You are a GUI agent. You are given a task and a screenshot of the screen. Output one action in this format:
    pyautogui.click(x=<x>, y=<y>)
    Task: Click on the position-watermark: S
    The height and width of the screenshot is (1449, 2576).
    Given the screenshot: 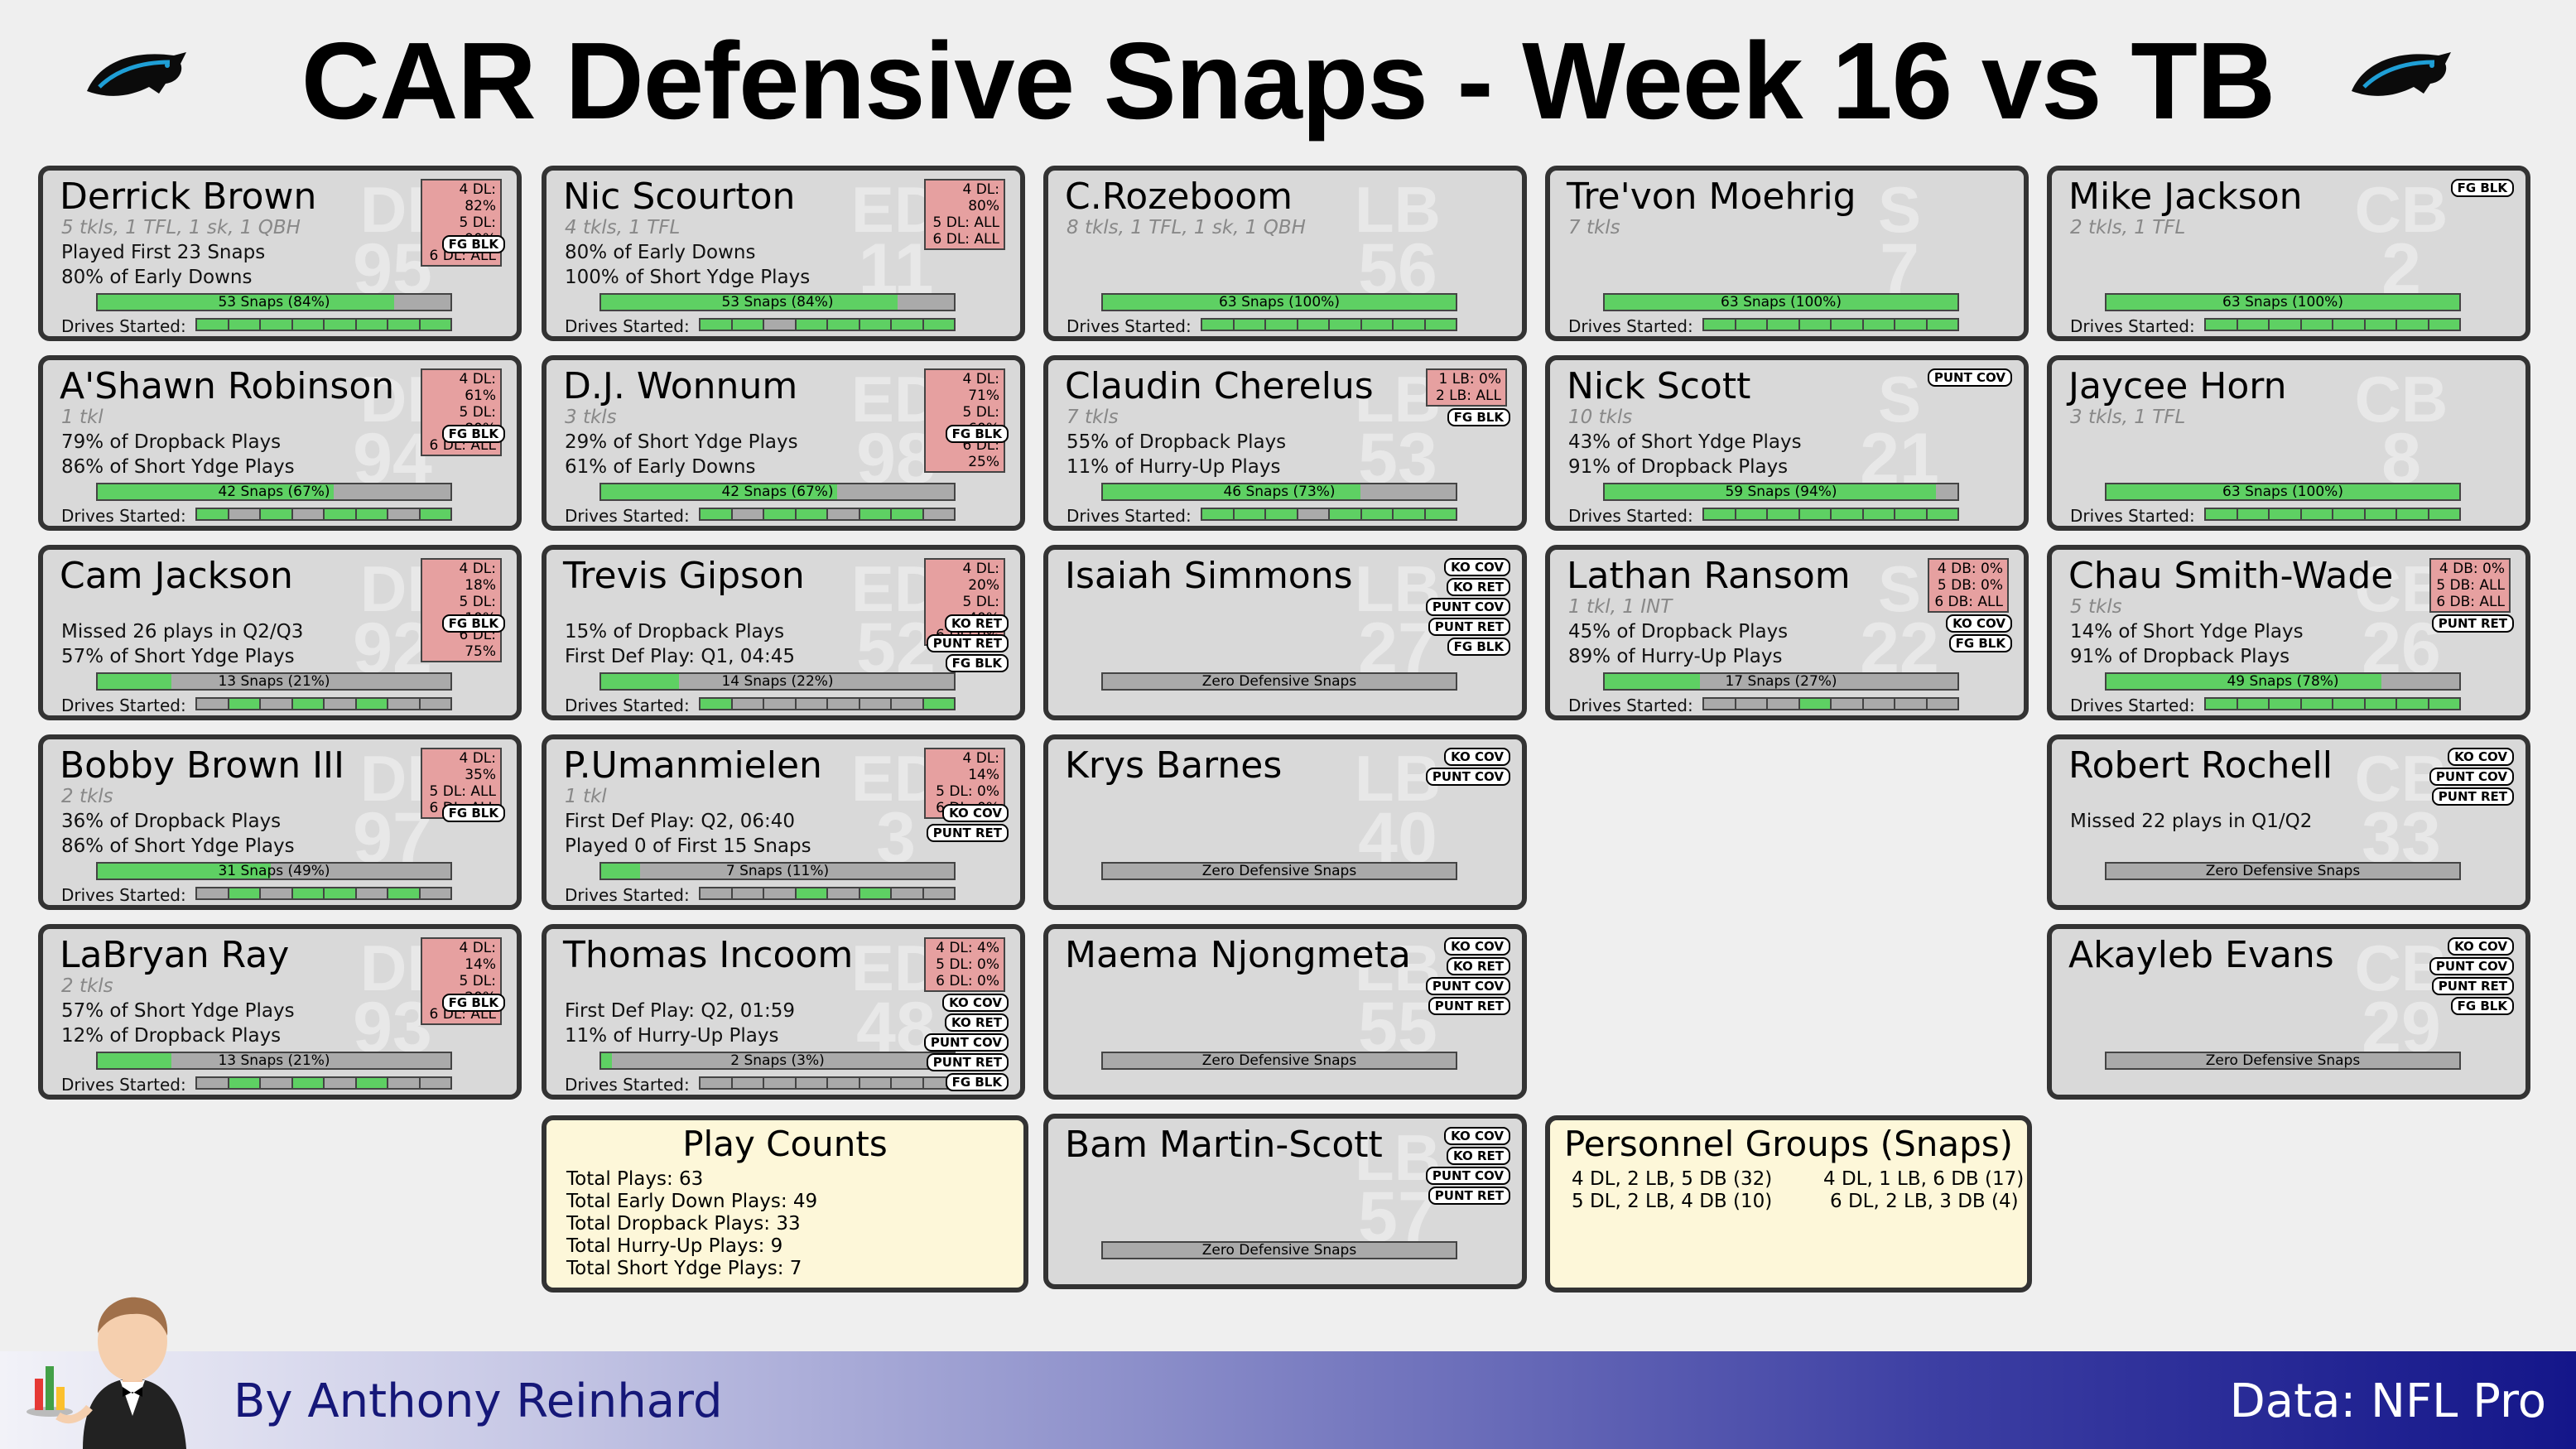 What is the action you would take?
    pyautogui.click(x=1899, y=209)
    